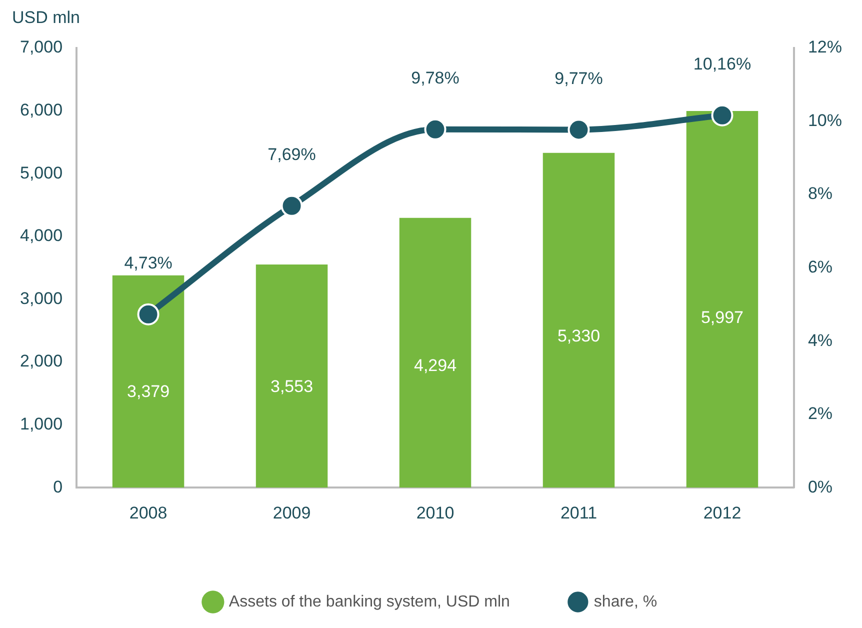 The width and height of the screenshot is (862, 628). Describe the element at coordinates (820, 414) in the screenshot. I see `y2-tick-label: 2%` at that location.